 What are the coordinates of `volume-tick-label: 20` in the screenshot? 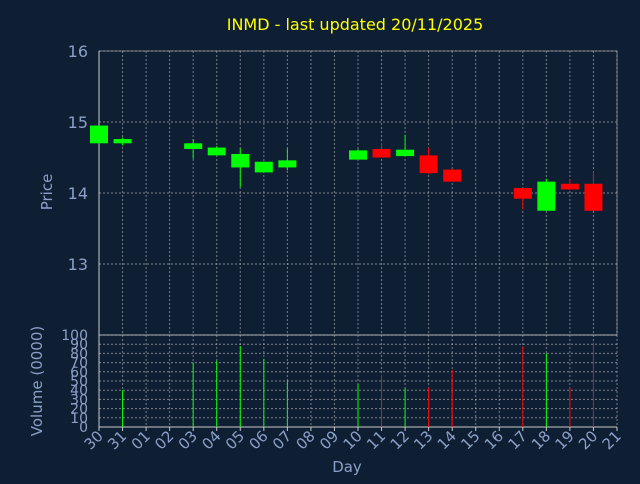 It's located at (79, 410).